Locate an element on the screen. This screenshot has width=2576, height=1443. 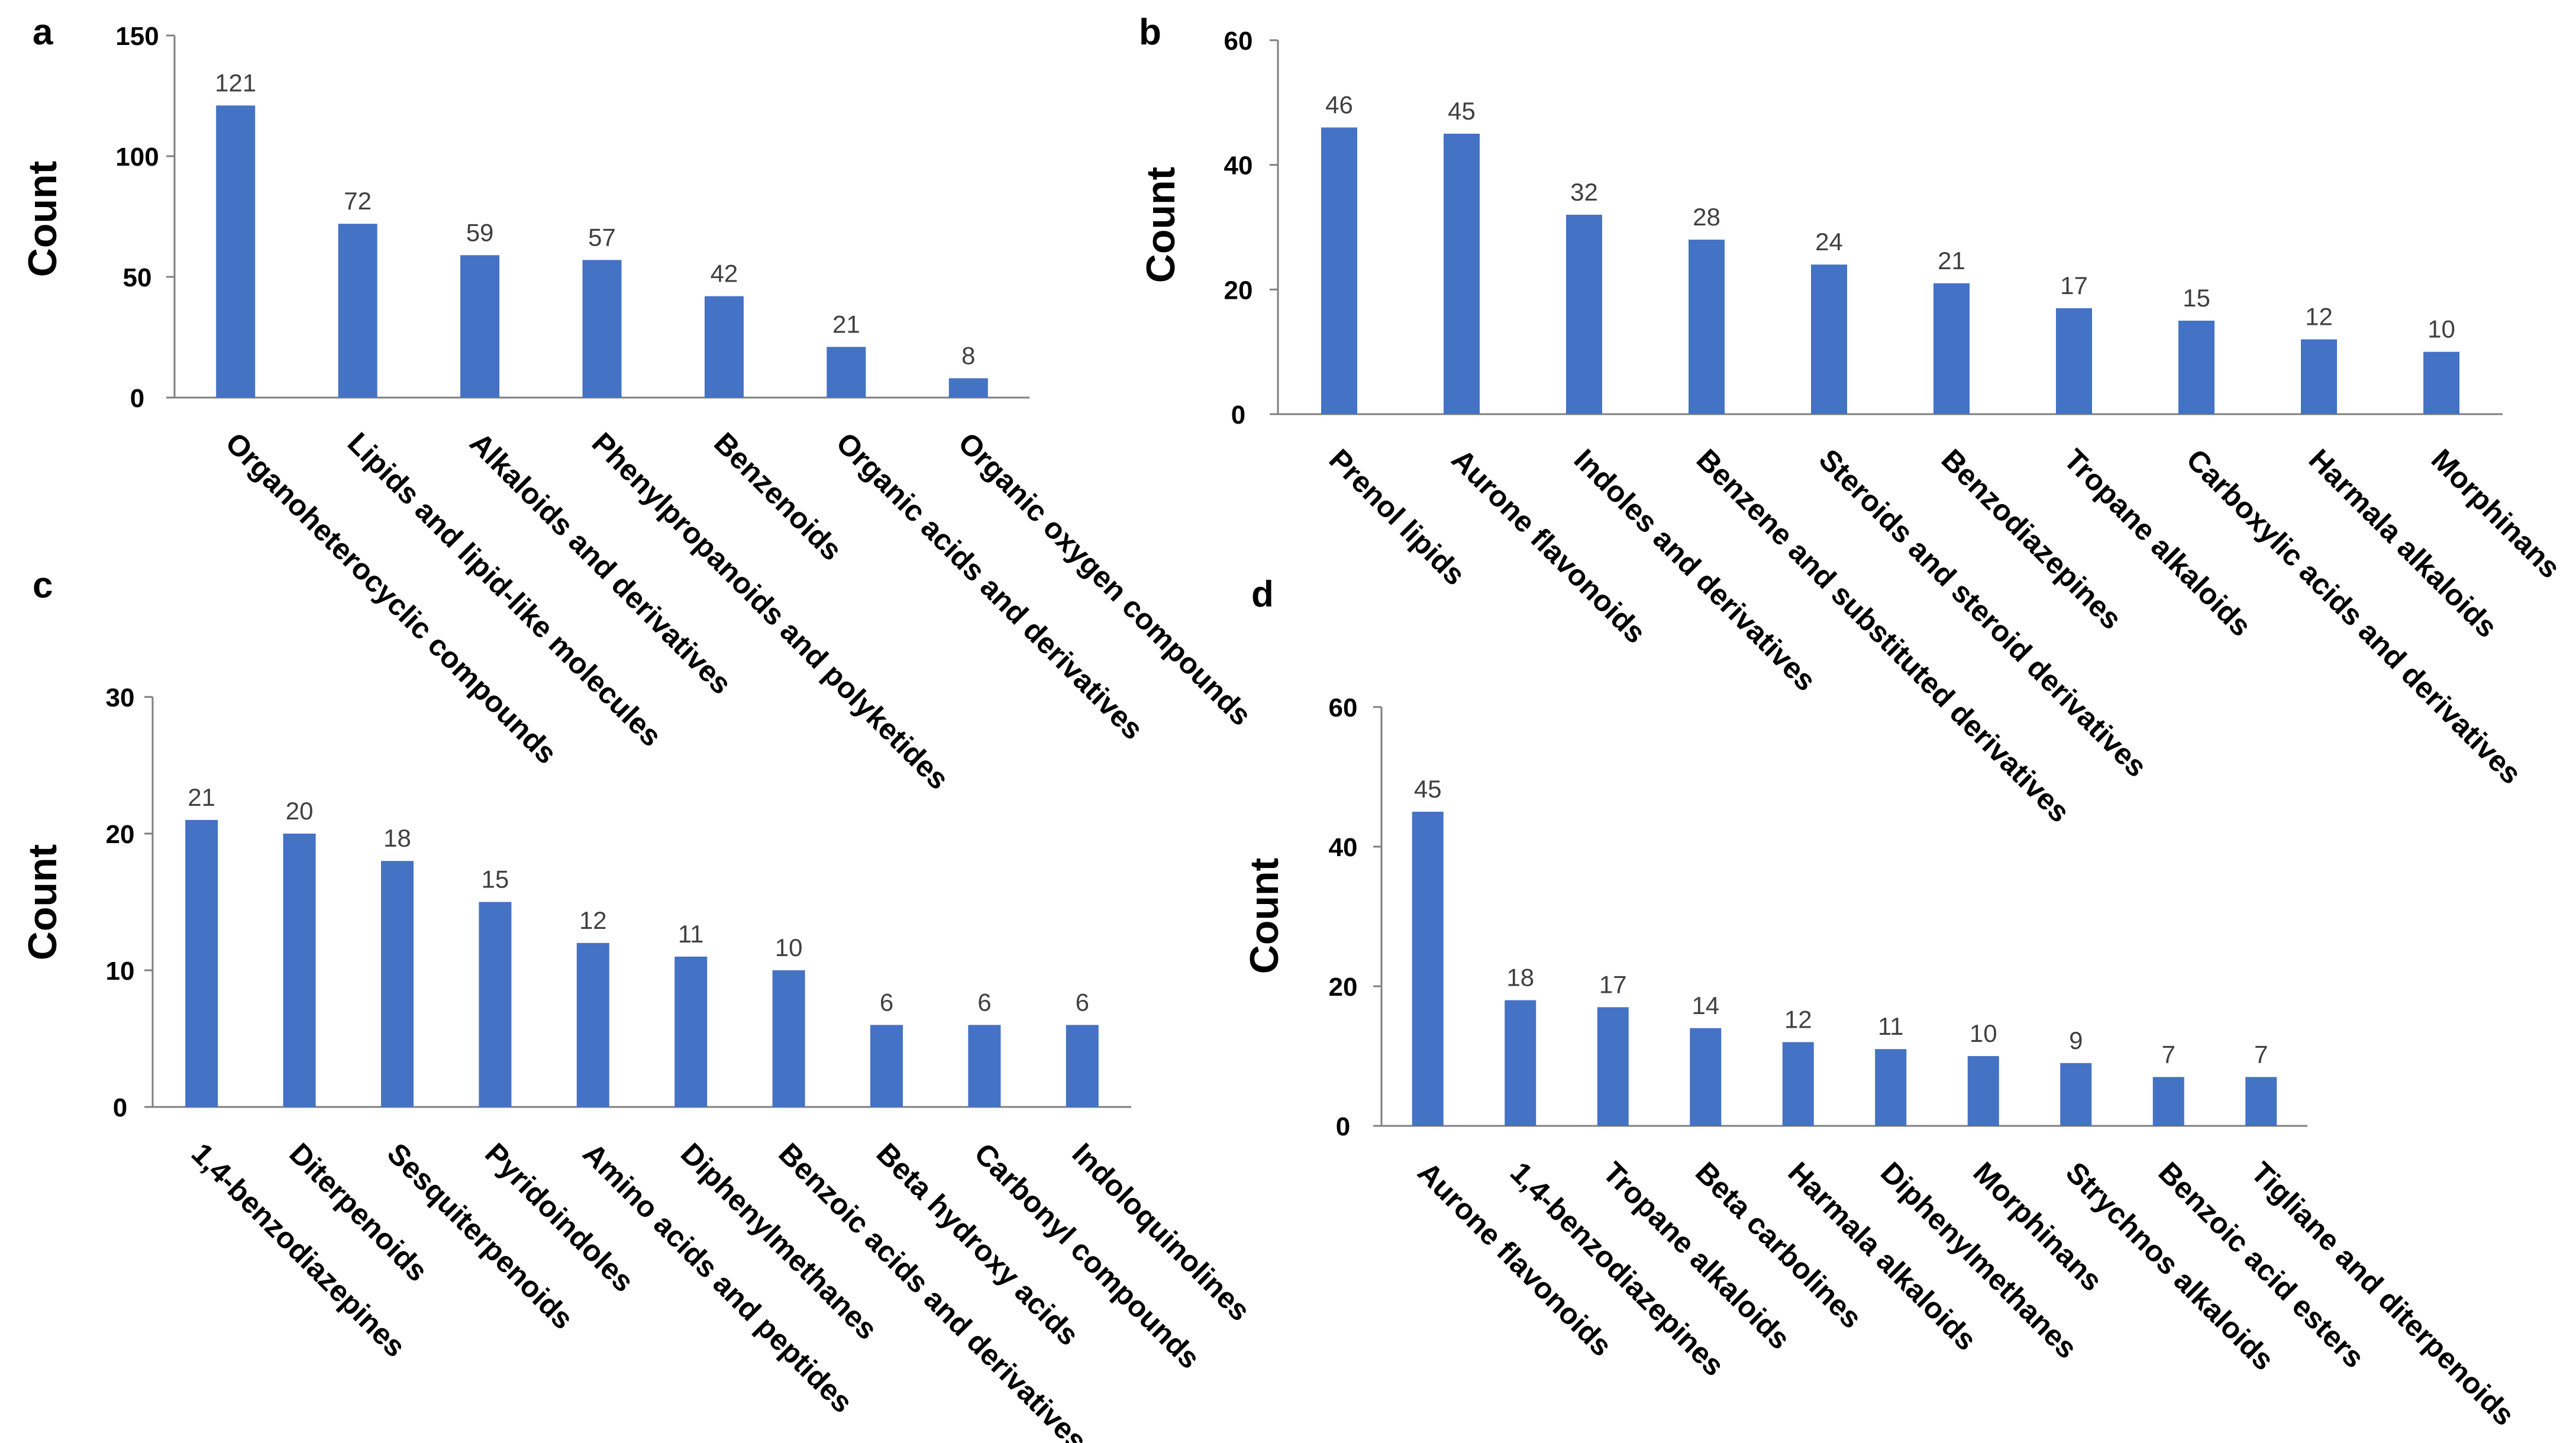
panel-c-data-label-1: 21 is located at coordinates (201, 797).